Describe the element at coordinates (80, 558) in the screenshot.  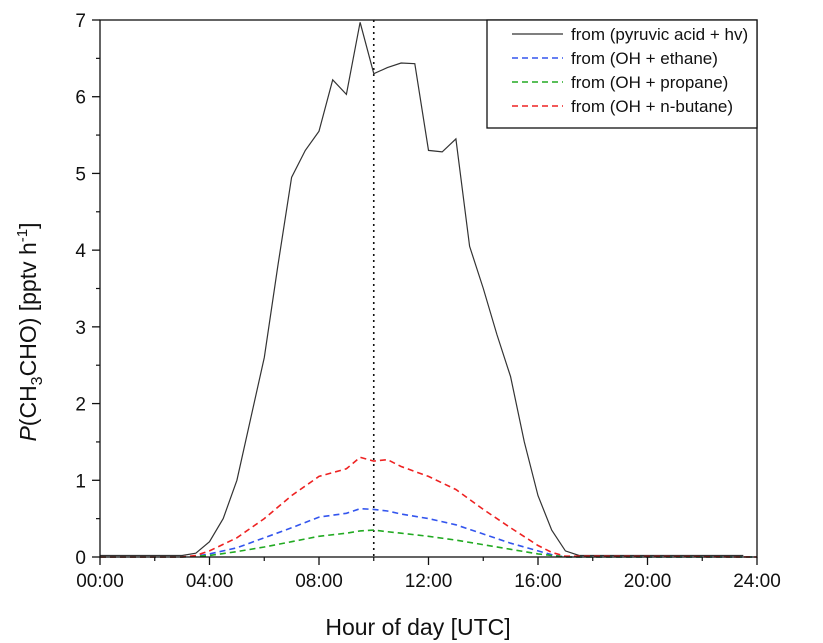
I see `y-tick-label: 0` at that location.